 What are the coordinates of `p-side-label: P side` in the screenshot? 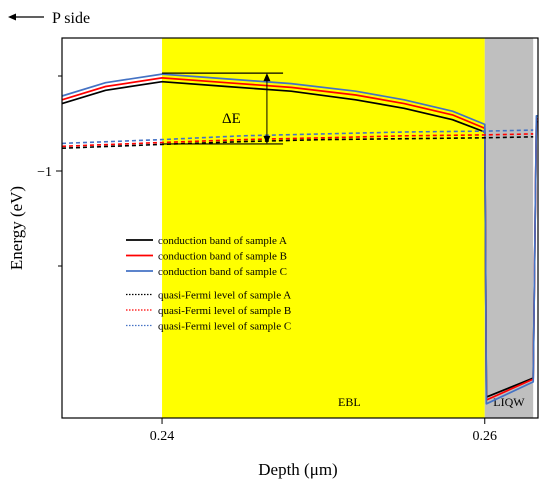 It's located at (71, 18).